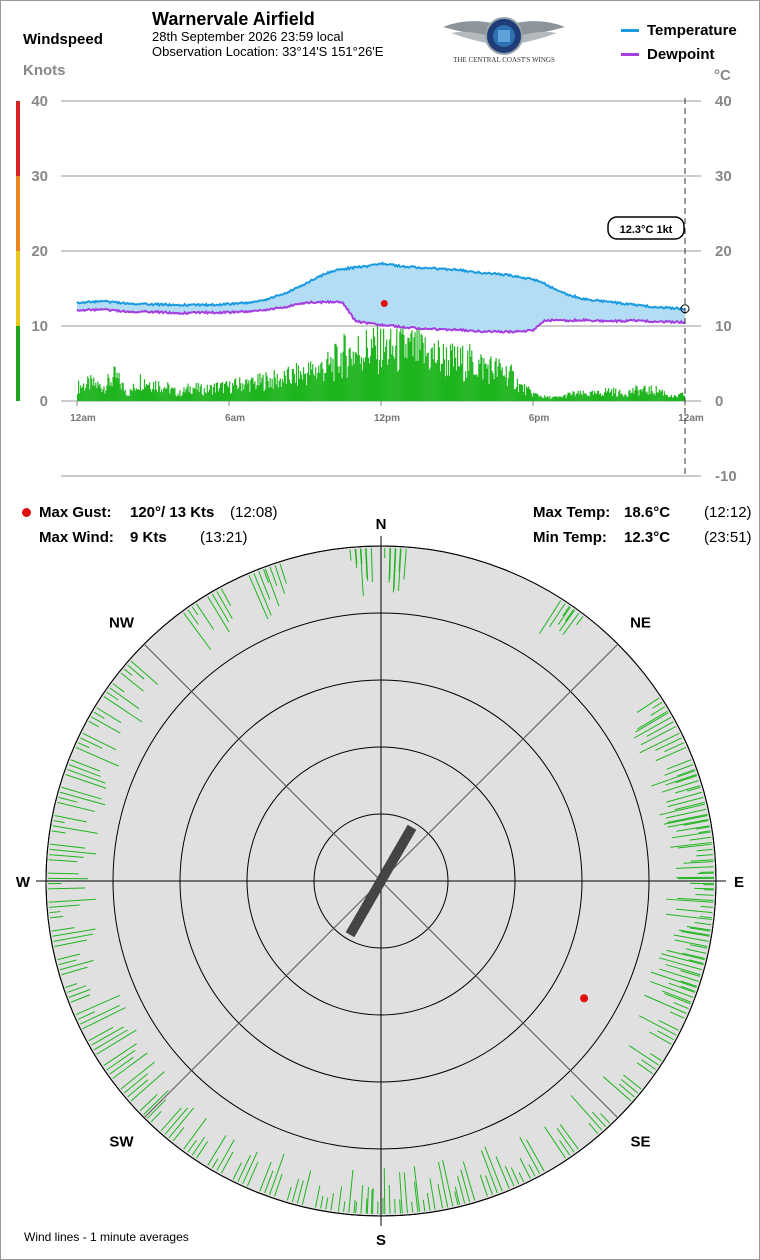 The height and width of the screenshot is (1260, 760). What do you see at coordinates (570, 537) in the screenshot?
I see `min-temp-label: Min Temp:` at bounding box center [570, 537].